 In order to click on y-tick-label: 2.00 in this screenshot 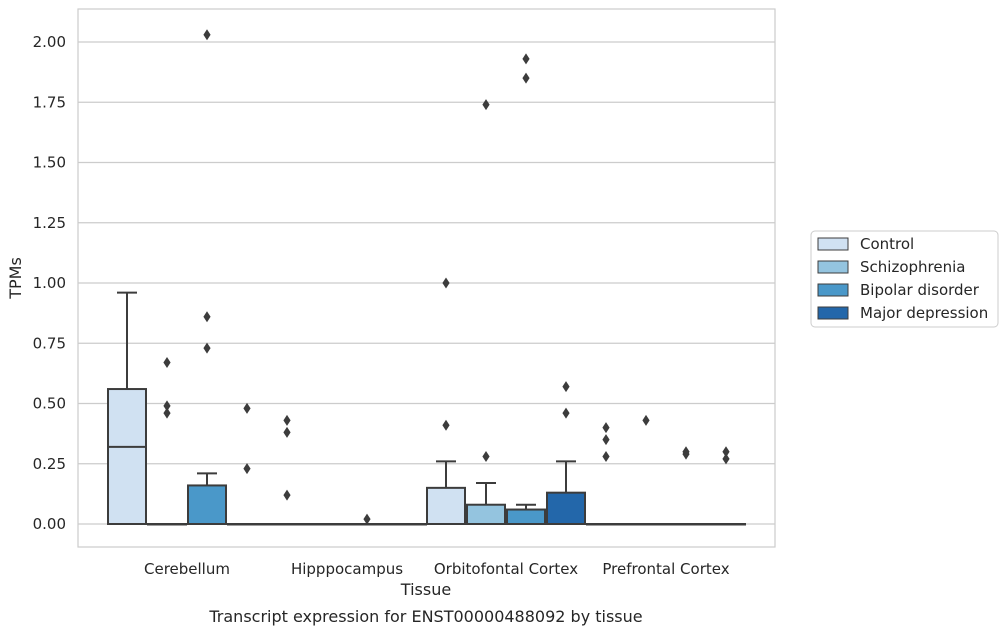, I will do `click(49, 42)`.